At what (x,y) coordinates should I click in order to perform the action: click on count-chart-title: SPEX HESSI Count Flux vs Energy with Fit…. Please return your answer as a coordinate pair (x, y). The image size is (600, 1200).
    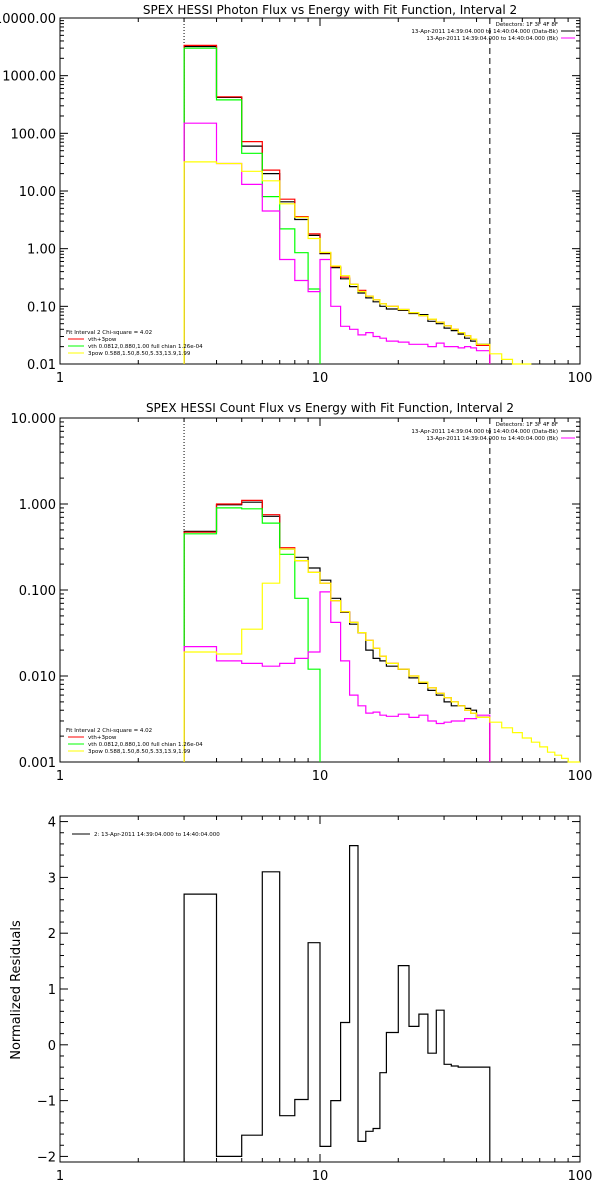
    Looking at the image, I should click on (330, 408).